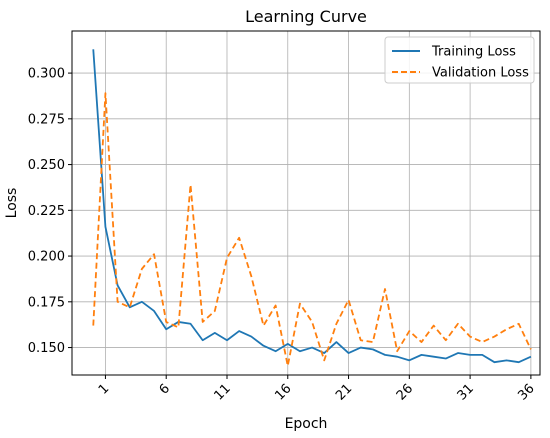 The height and width of the screenshot is (438, 550). What do you see at coordinates (46, 211) in the screenshot?
I see `y-tick-label: 0.225` at bounding box center [46, 211].